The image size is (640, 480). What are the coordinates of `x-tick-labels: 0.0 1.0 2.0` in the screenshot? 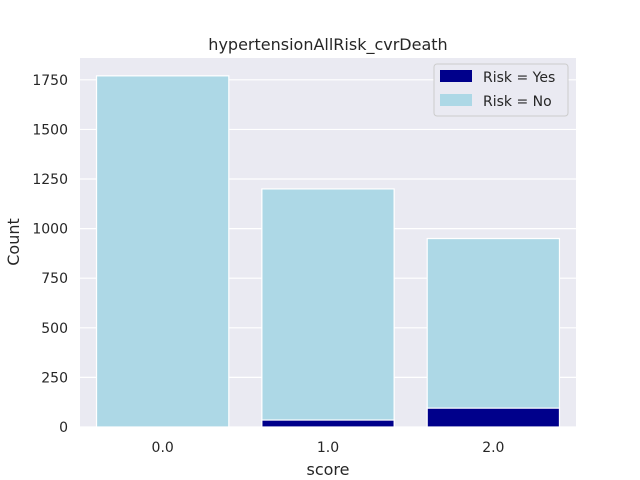 It's located at (328, 448).